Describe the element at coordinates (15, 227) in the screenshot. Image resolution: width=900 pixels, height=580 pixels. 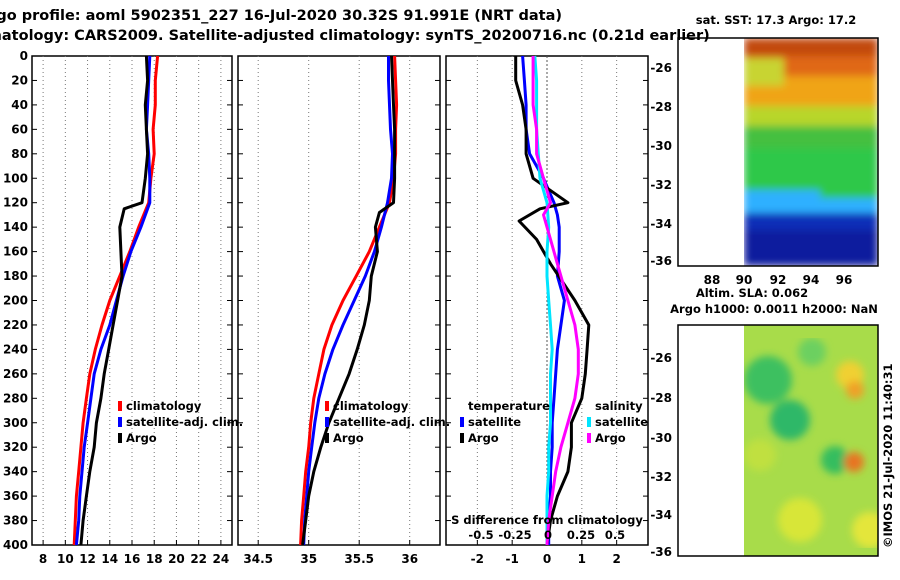
I see `y-tick-label: 140` at that location.